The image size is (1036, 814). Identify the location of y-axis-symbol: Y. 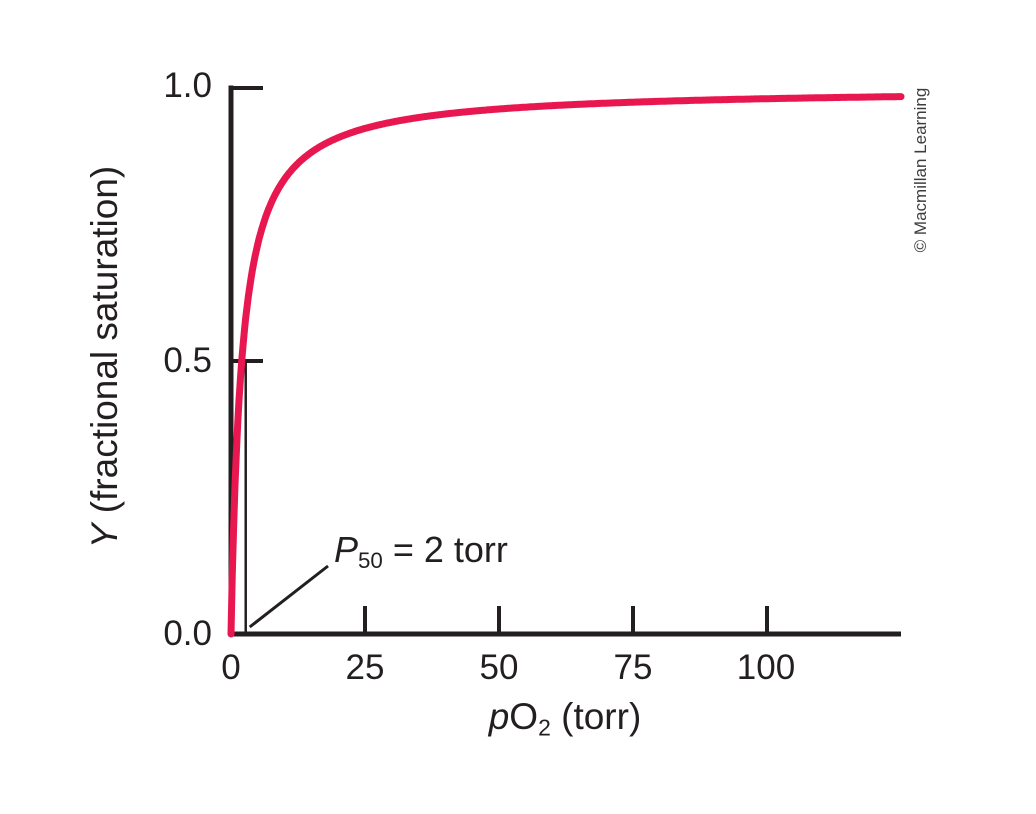
(104, 536).